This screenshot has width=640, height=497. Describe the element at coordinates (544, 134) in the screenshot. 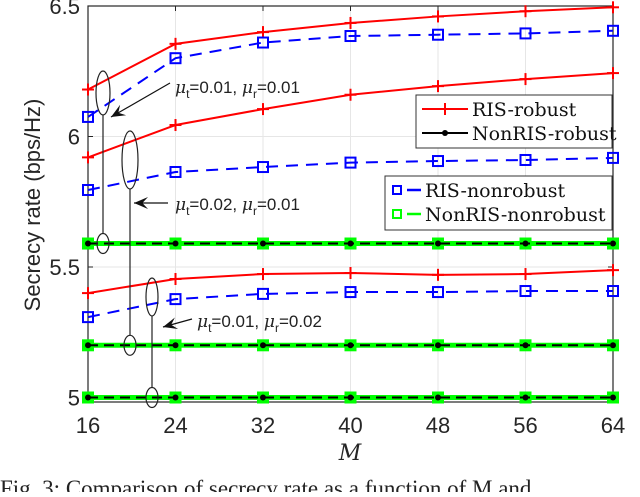

I see `legend-label: NonRIS-robust` at that location.